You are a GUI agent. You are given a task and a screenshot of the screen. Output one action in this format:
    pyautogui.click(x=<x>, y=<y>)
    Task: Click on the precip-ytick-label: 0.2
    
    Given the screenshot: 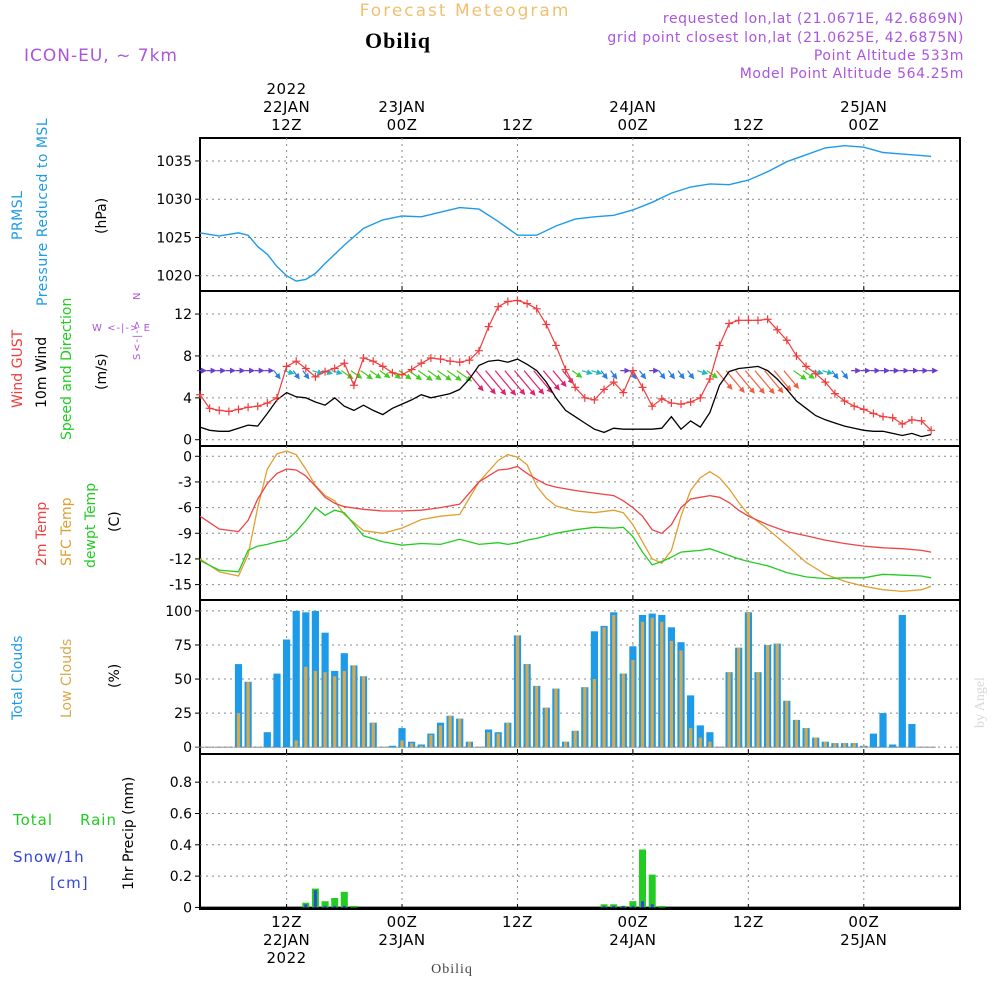 What is the action you would take?
    pyautogui.click(x=181, y=877)
    